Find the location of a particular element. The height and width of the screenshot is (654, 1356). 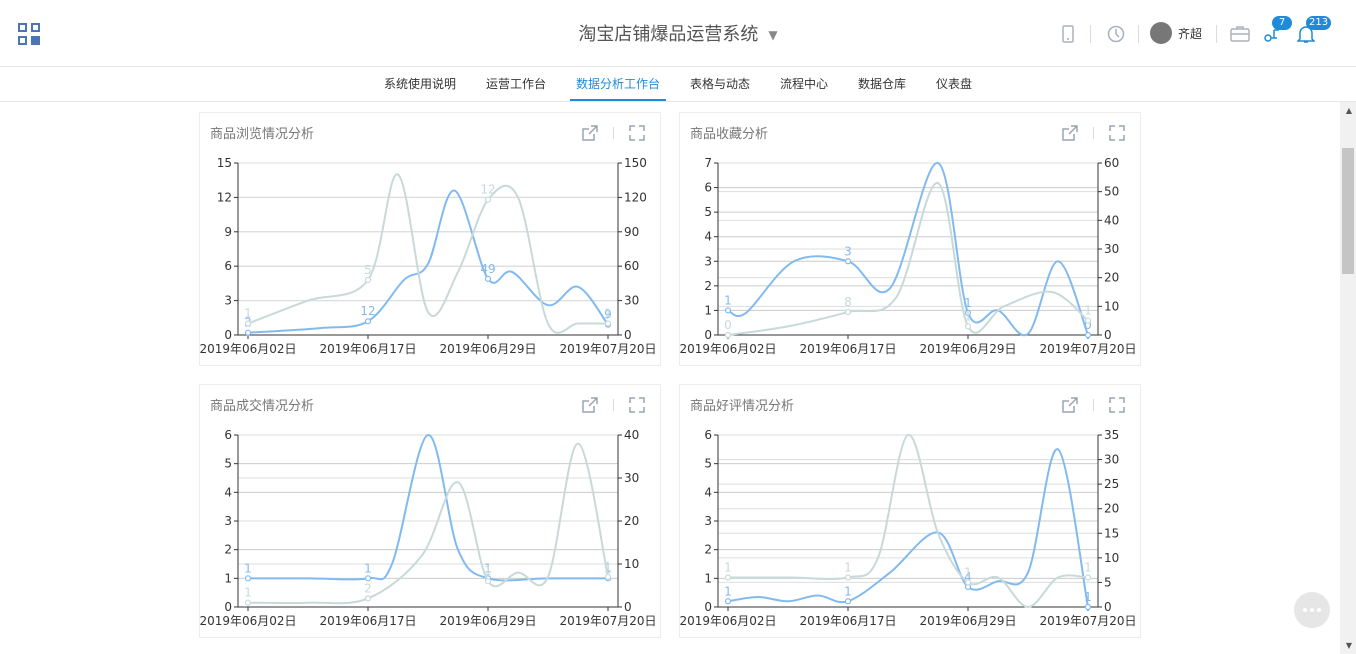

nav-item-ops: 运营工作台 is located at coordinates (516, 84).